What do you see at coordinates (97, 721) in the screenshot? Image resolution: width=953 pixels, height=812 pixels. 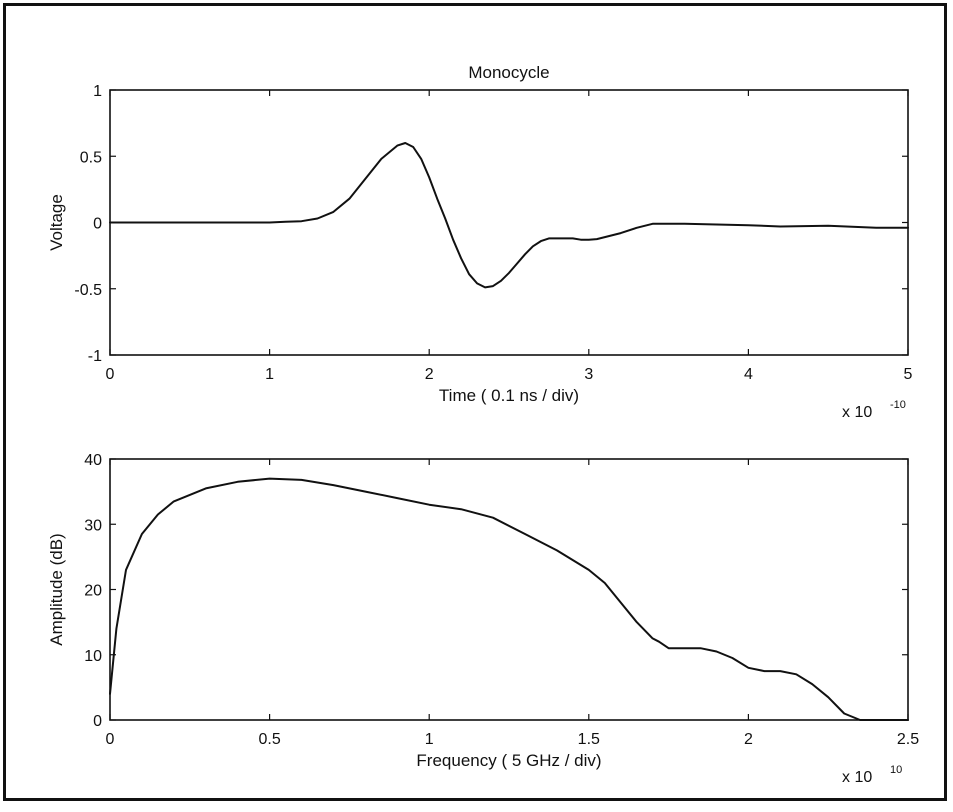 I see `spectrum-y-tick-label: 0` at bounding box center [97, 721].